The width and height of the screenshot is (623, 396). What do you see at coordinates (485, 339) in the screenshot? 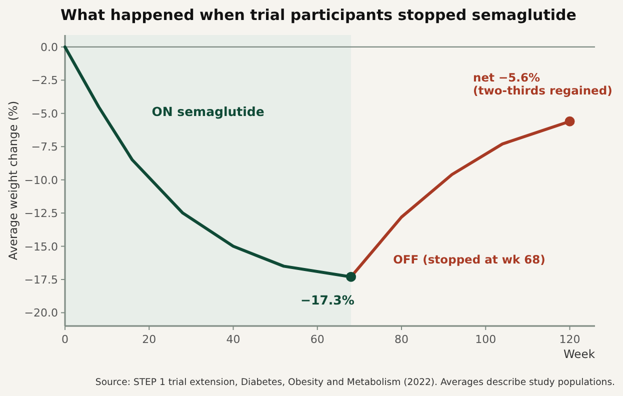
I see `x-tick-label: 100` at bounding box center [485, 339].